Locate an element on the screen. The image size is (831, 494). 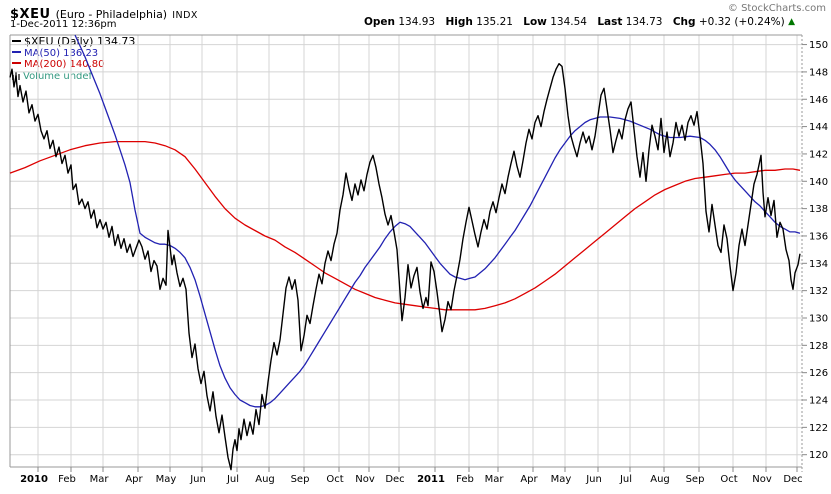
y-axis-tick-label: 140 is located at coordinates (818, 182).